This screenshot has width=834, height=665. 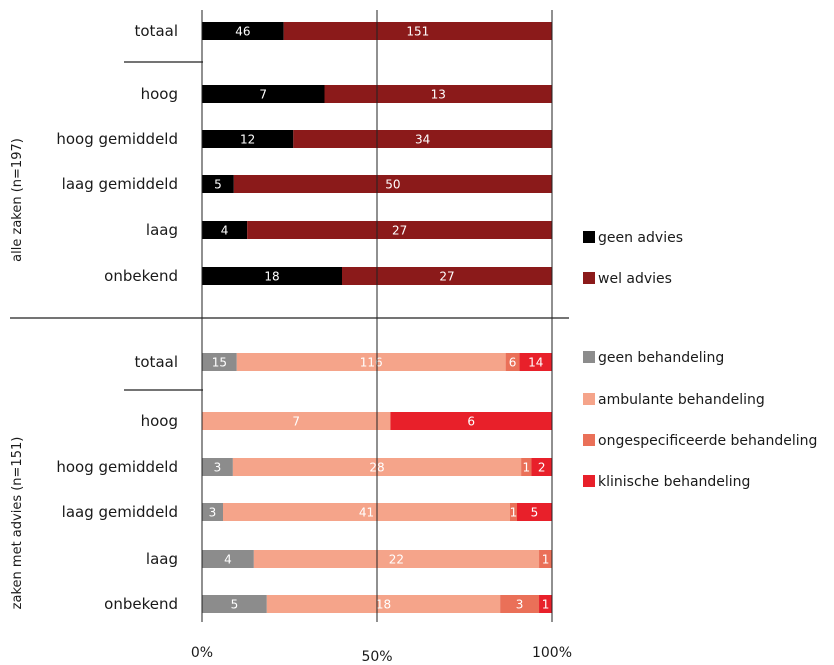 I want to click on x-tick-label: 0%, so click(x=202, y=653).